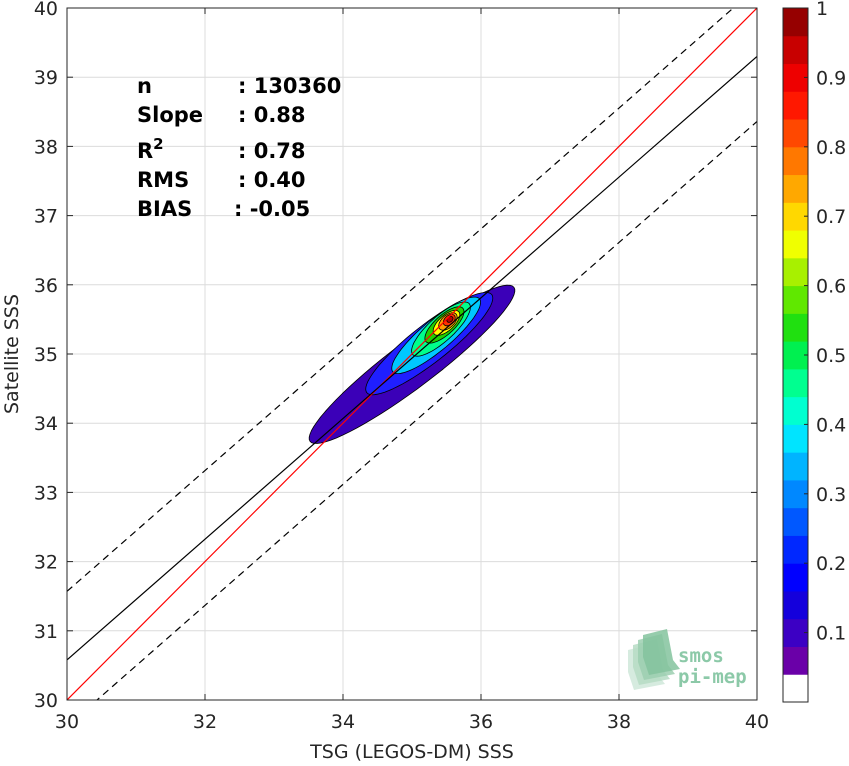 The height and width of the screenshot is (766, 849). What do you see at coordinates (481, 722) in the screenshot?
I see `x-tick-label: 36` at bounding box center [481, 722].